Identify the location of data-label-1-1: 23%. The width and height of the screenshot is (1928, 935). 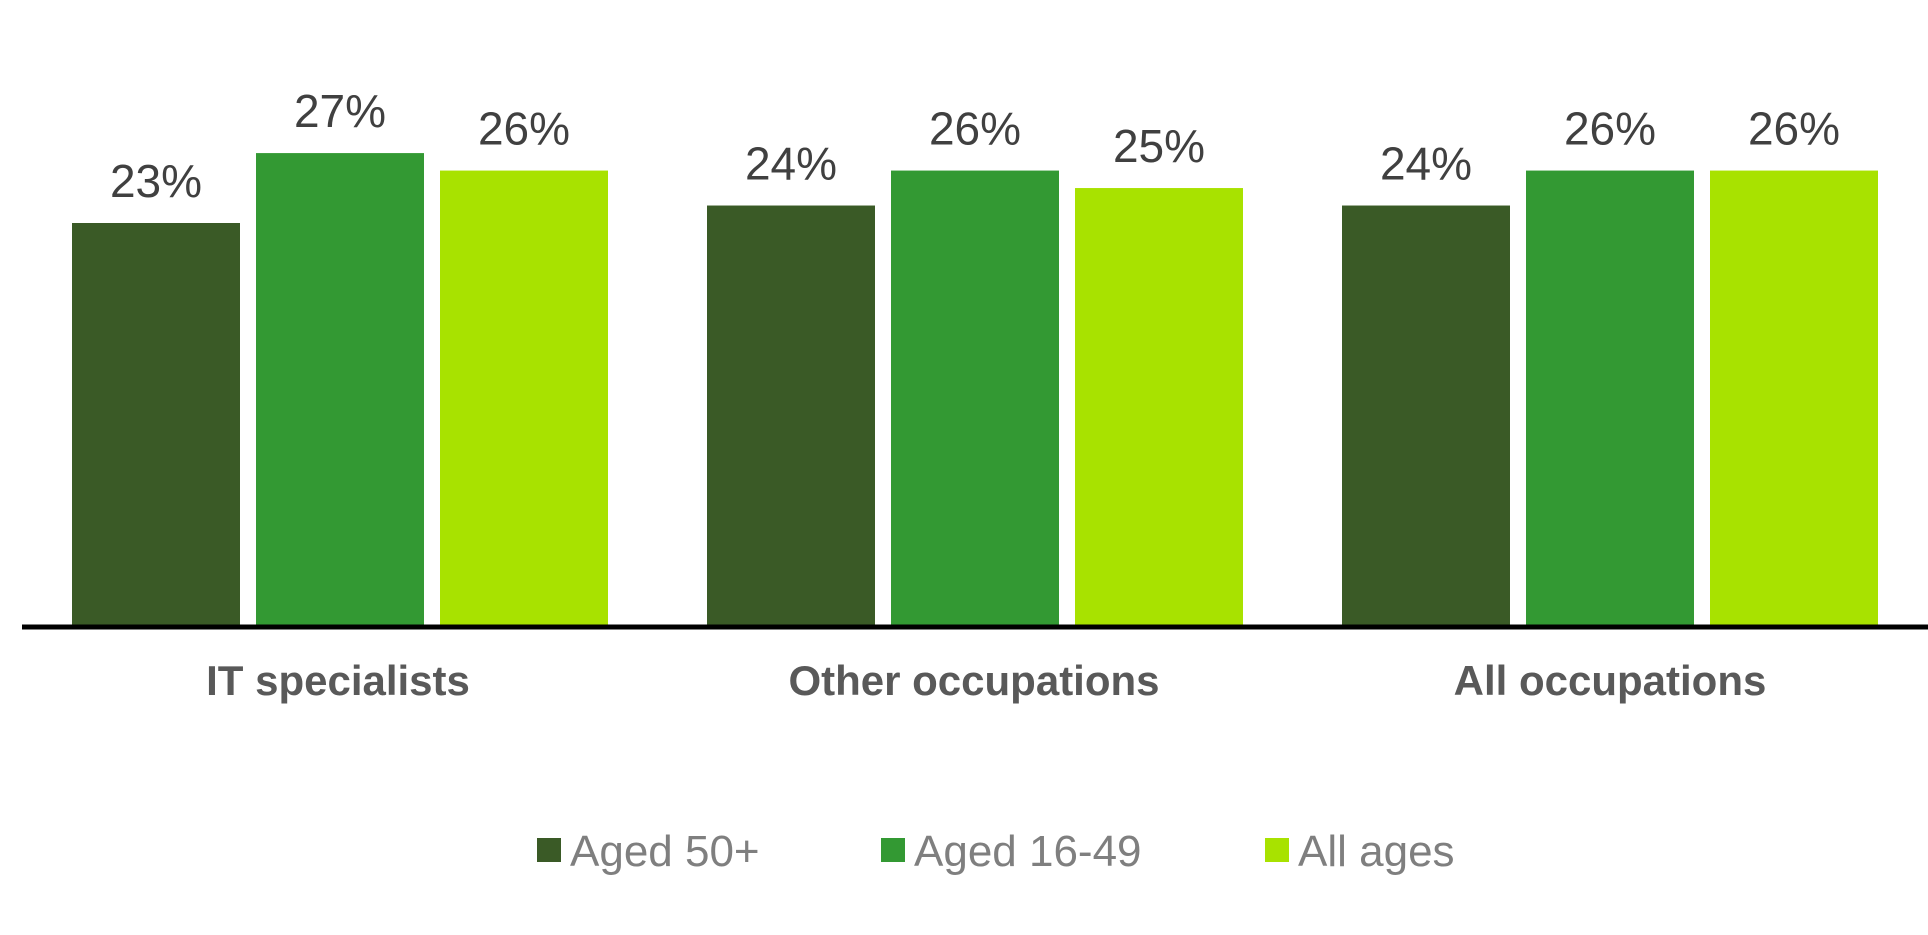
(156, 181).